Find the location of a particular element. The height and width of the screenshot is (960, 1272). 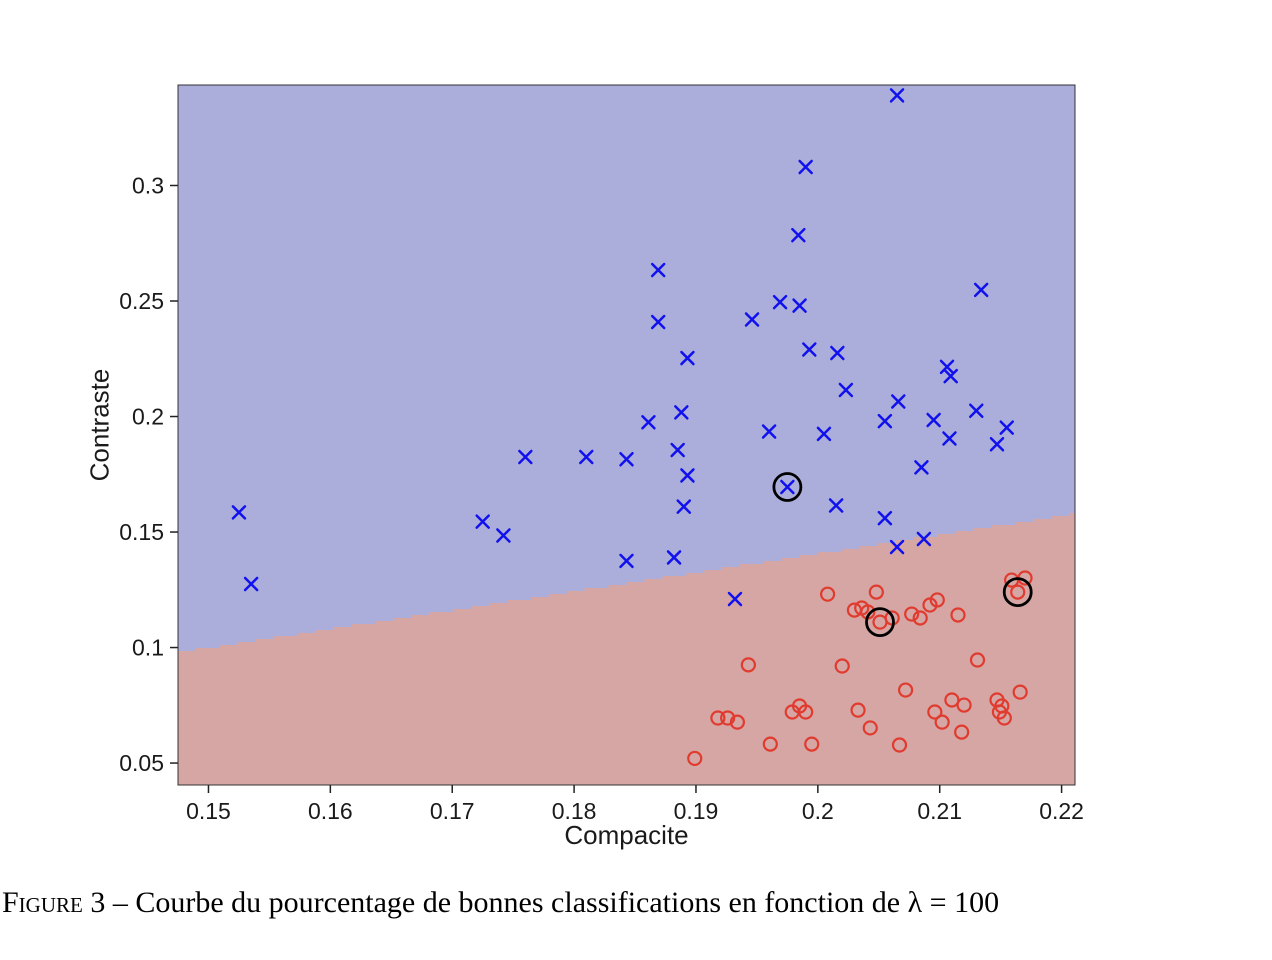

x-axis-label: Compacite is located at coordinates (626, 835).